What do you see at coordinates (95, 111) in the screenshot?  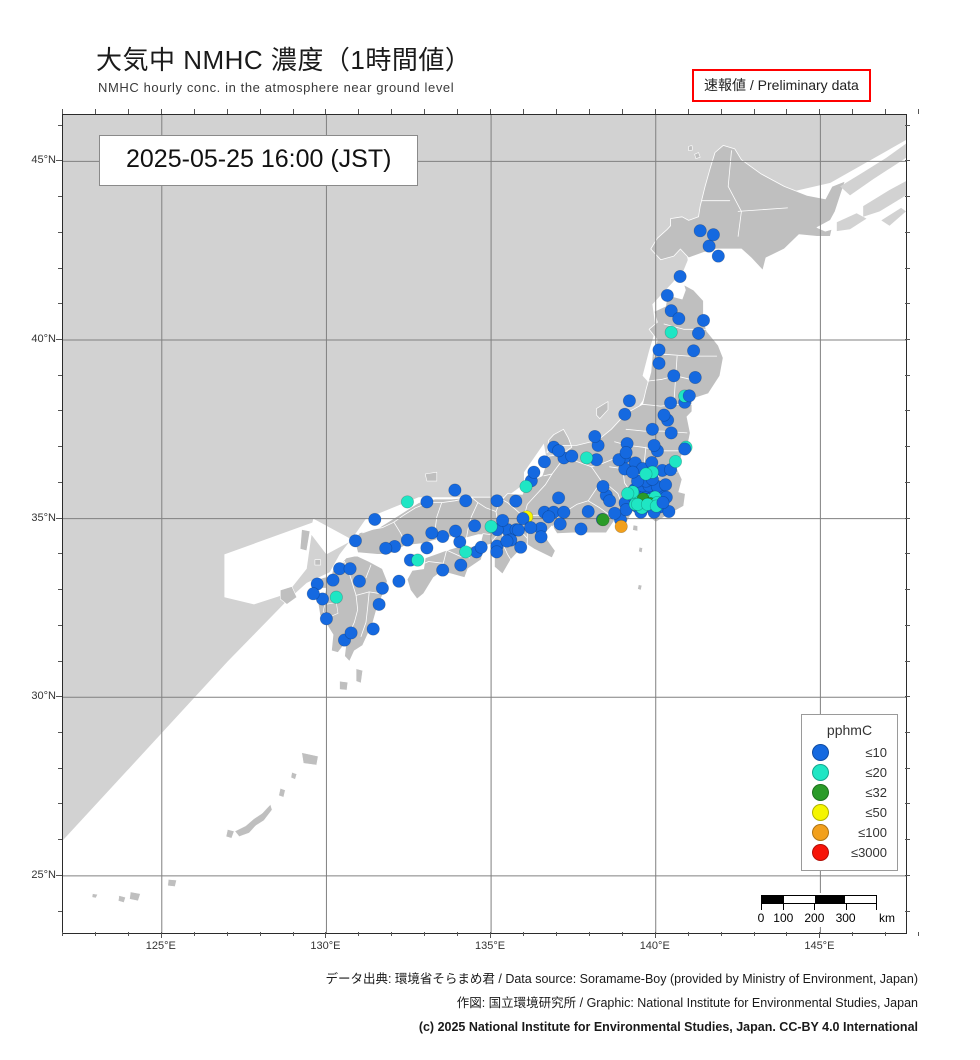 I see `top-axis-minor-tick` at bounding box center [95, 111].